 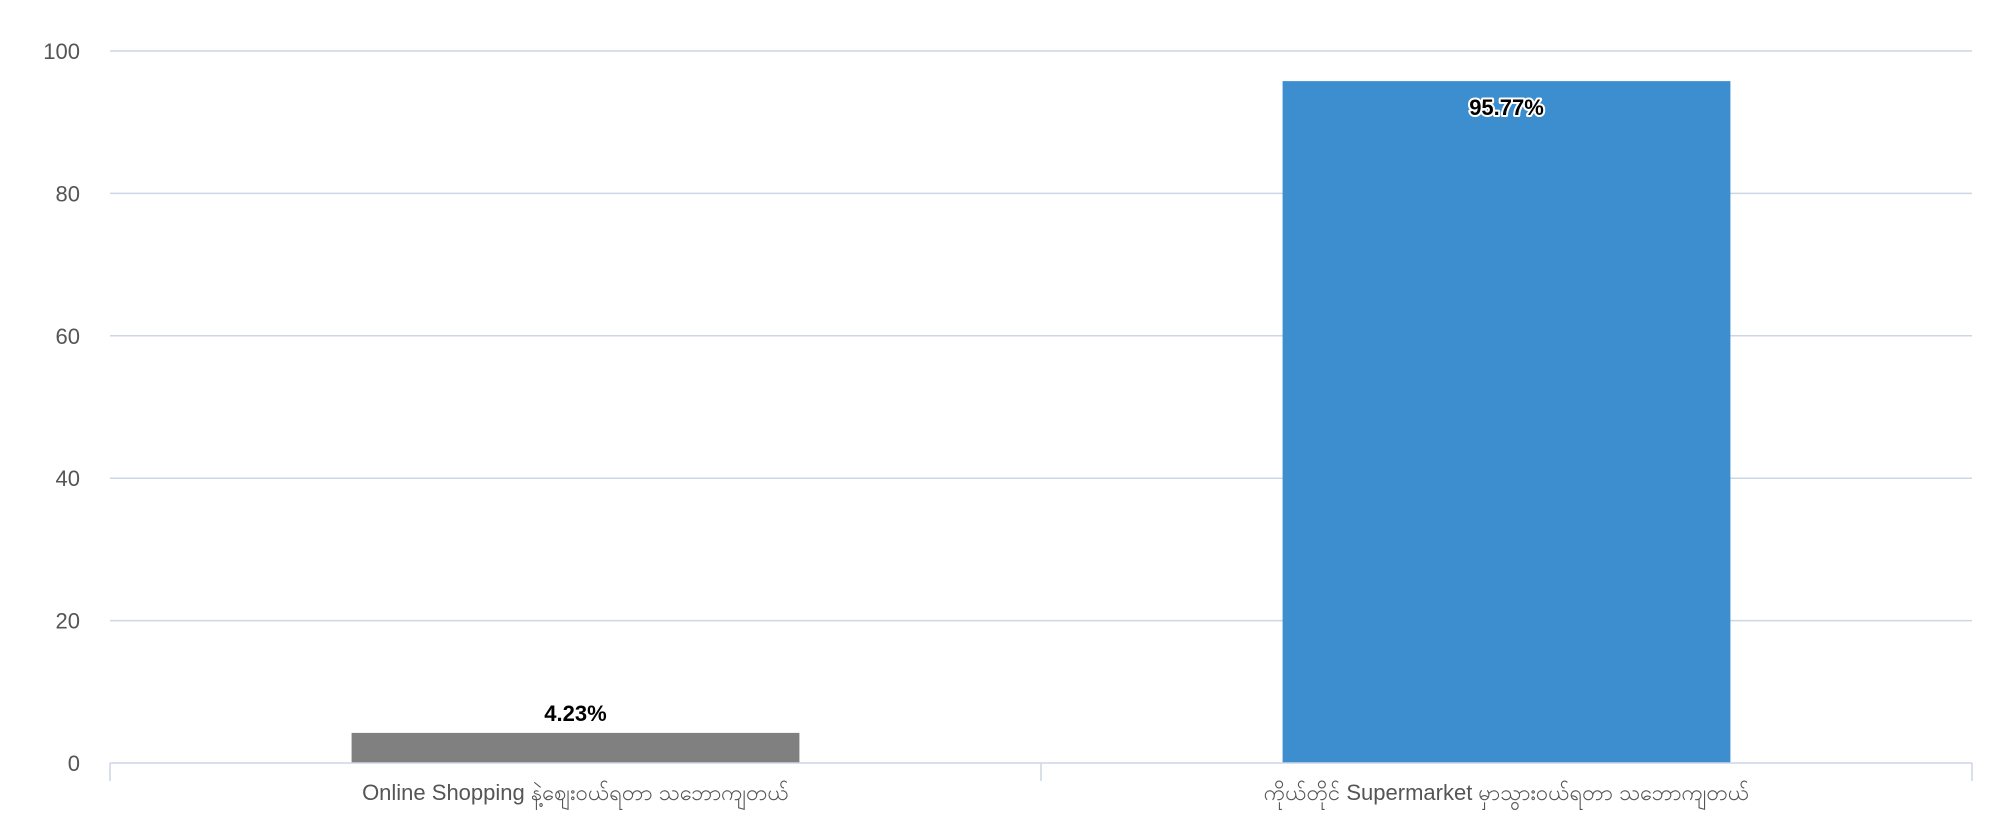 What do you see at coordinates (74, 763) in the screenshot?
I see `y-tick-label: 0` at bounding box center [74, 763].